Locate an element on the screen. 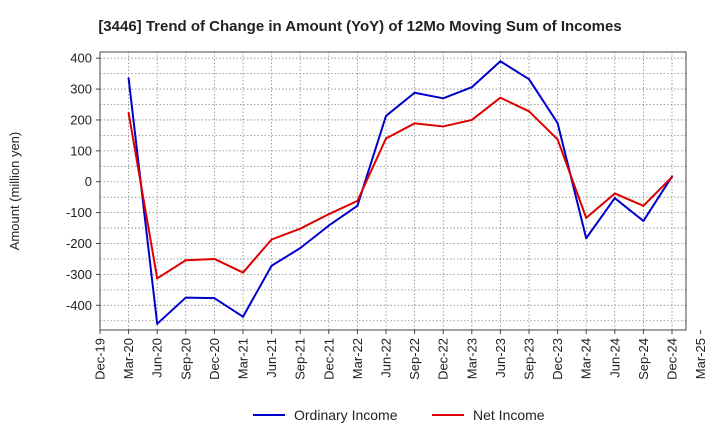 The width and height of the screenshot is (720, 440). x-tick-label: Mar-22 is located at coordinates (357, 358).